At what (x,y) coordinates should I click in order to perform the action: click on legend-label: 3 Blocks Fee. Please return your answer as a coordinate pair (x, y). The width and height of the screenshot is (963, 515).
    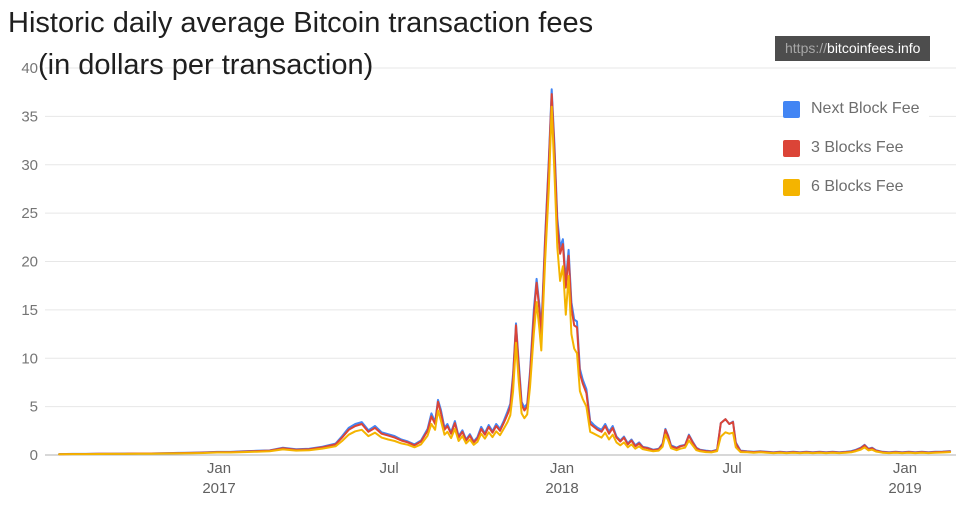
    Looking at the image, I should click on (857, 147).